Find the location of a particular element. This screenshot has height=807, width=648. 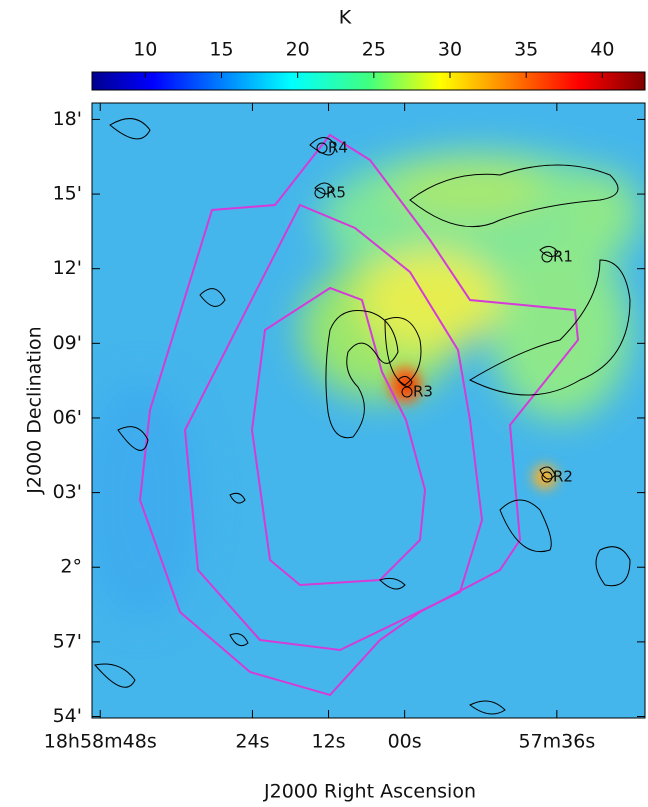

y-tick-label: 12' is located at coordinates (67, 268).